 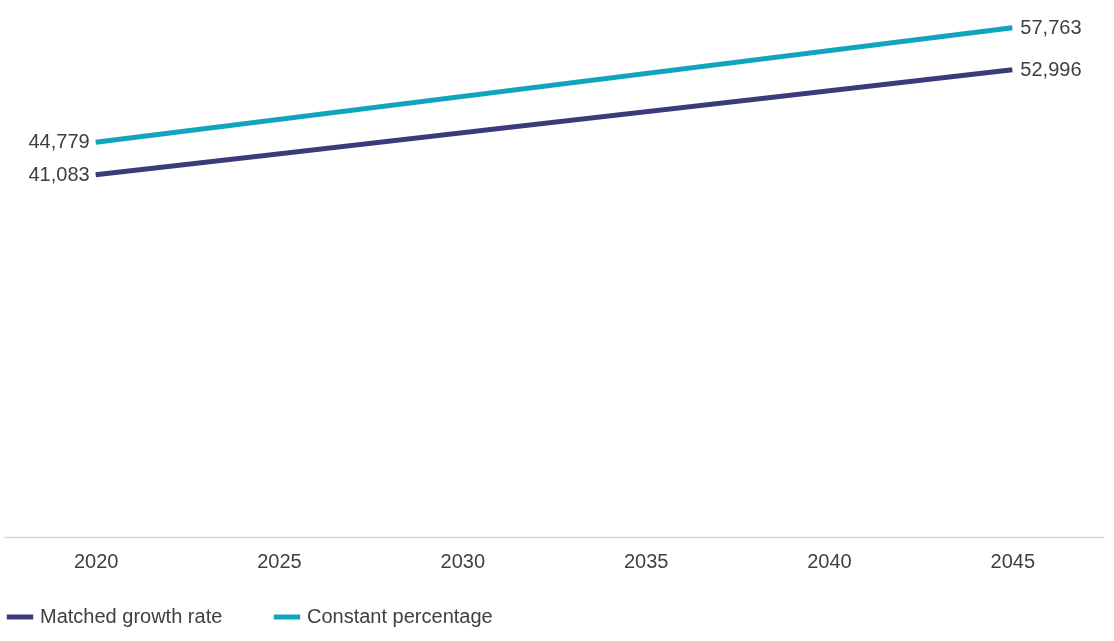 What do you see at coordinates (1051, 68) in the screenshot?
I see `data-label: 52,996` at bounding box center [1051, 68].